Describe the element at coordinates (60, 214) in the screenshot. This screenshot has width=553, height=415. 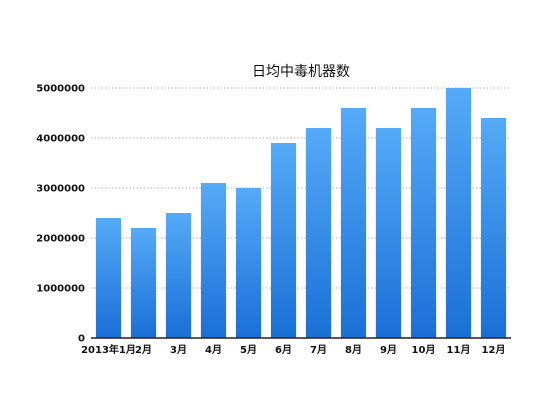
I see `y-axis-ticks: 0 1000000 2000000 3000000 4000000 5000000` at that location.